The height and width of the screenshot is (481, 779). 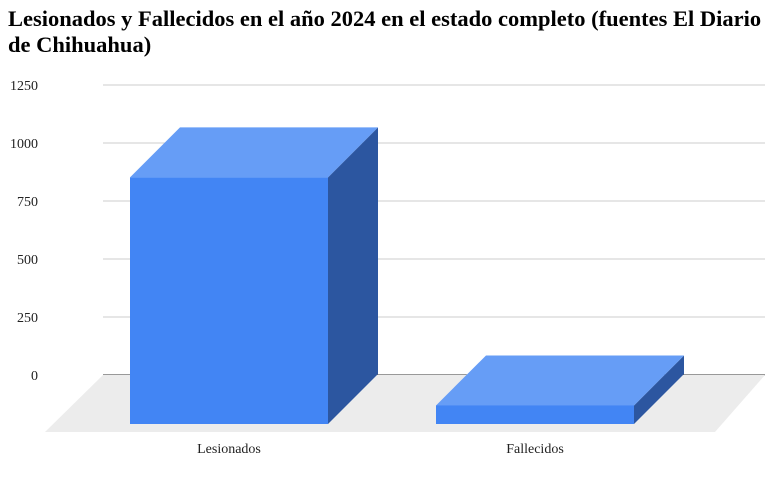 I want to click on bar, so click(x=560, y=389).